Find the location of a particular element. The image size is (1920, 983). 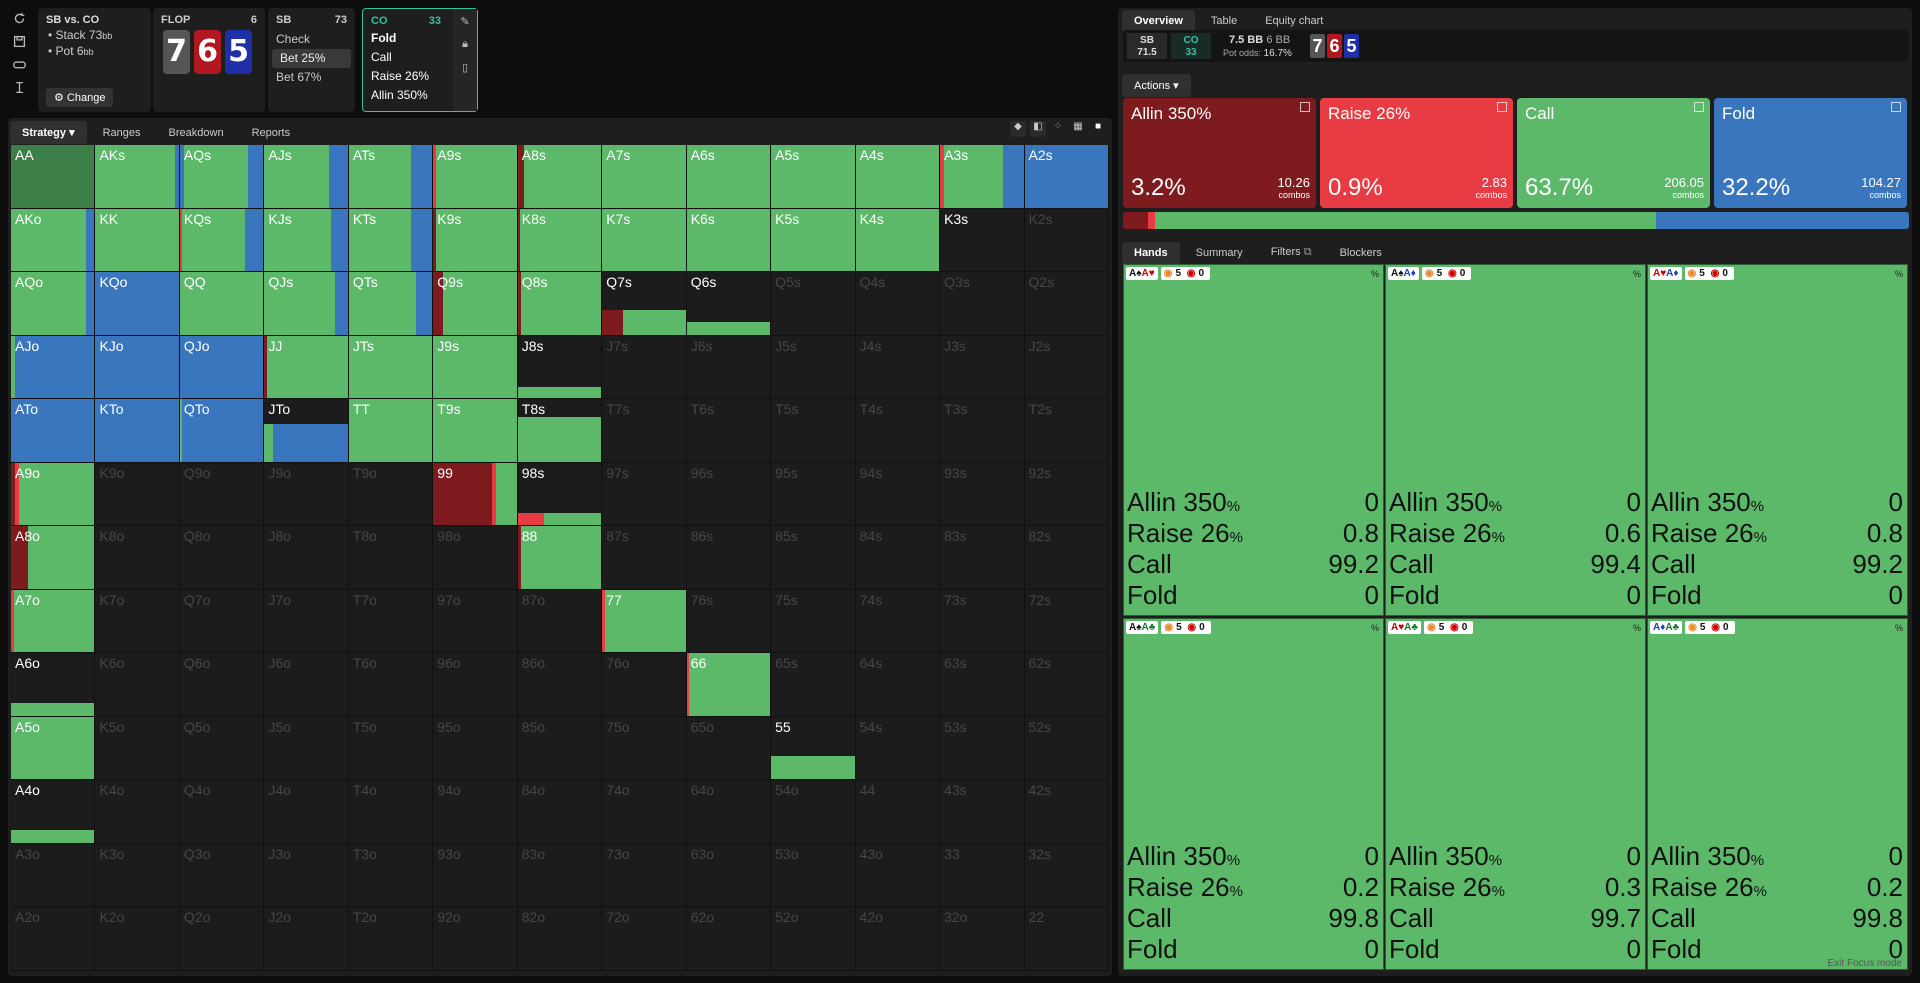

matrix-cell: T7o is located at coordinates (391, 621).